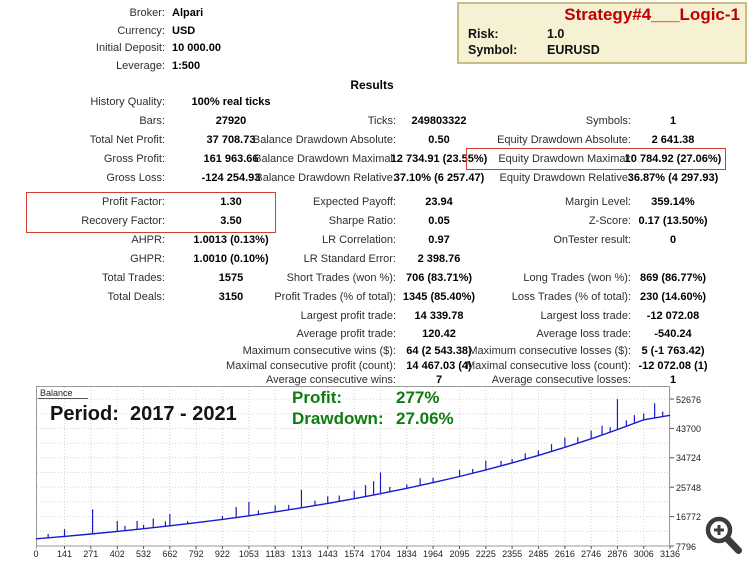 Image resolution: width=750 pixels, height=562 pixels. I want to click on account-label: Currency:, so click(141, 30).